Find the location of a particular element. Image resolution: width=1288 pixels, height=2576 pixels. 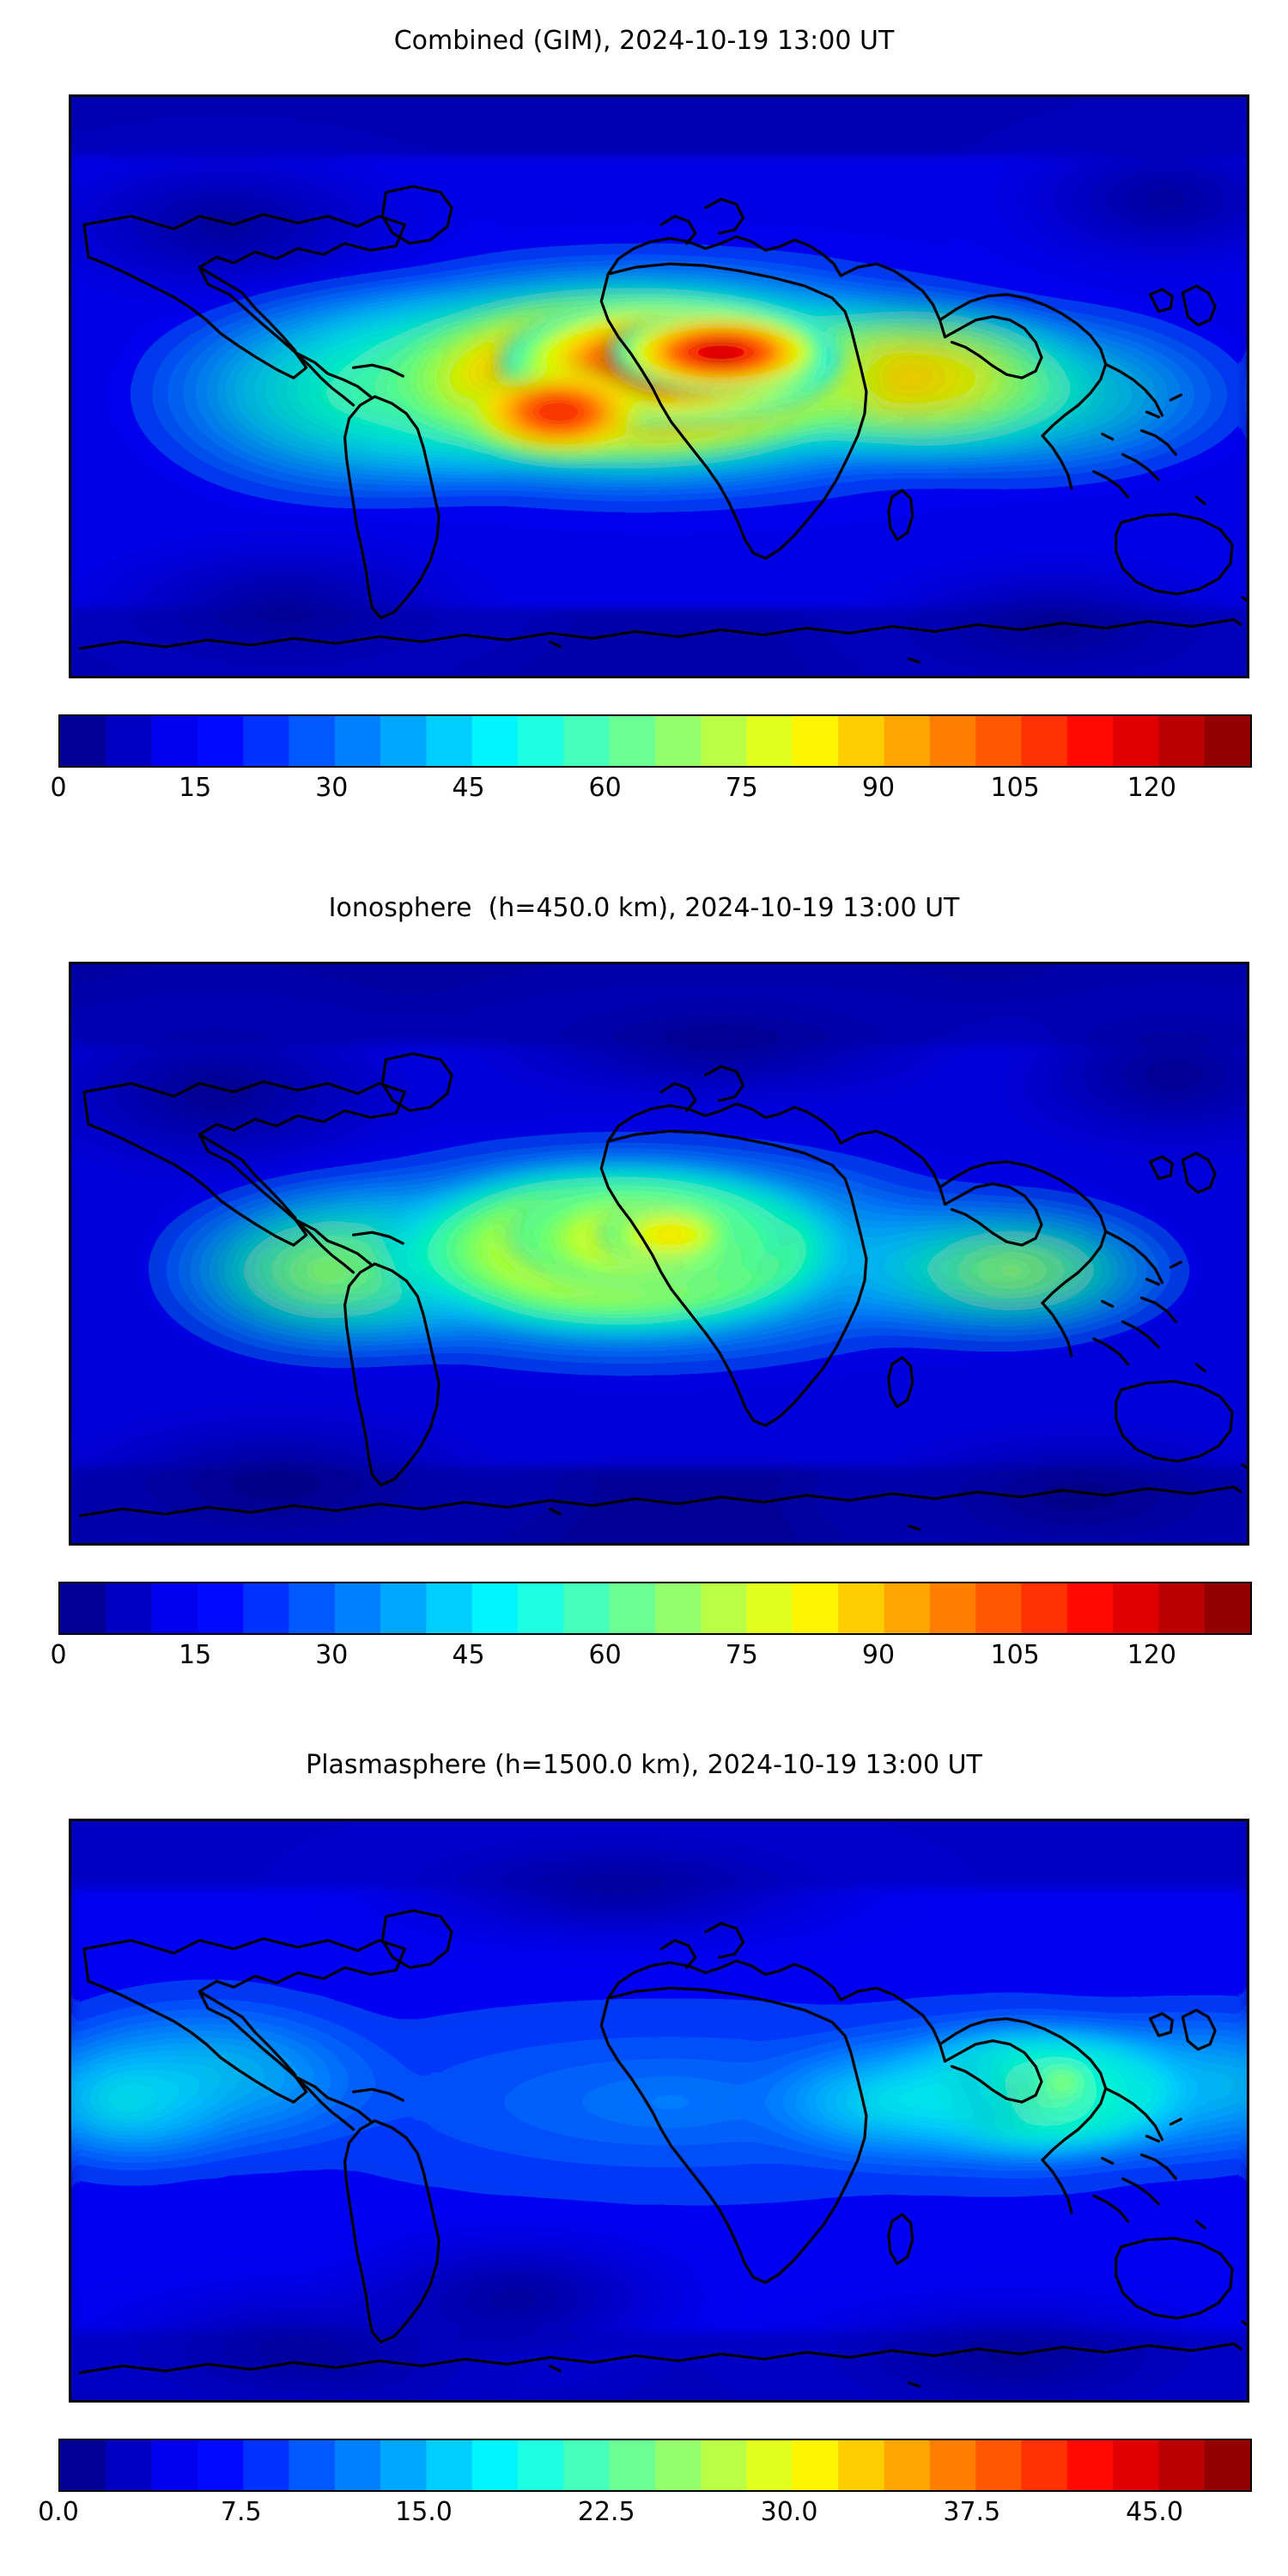

colorbar-svg-plasmasphere is located at coordinates (655, 2465).